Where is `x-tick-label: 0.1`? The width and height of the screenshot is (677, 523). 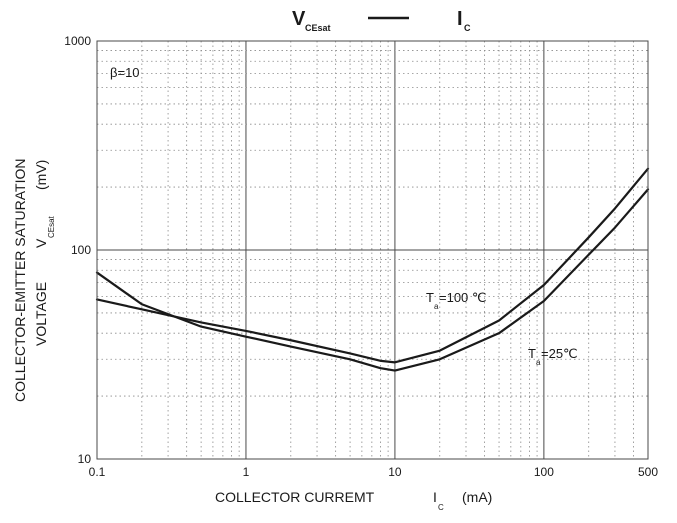 x-tick-label: 0.1 is located at coordinates (97, 472).